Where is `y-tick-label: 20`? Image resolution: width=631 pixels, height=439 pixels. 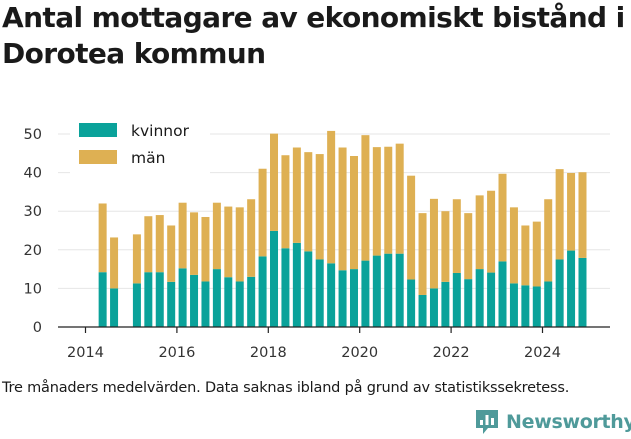
y-tick-label: 20 is located at coordinates (33, 251).